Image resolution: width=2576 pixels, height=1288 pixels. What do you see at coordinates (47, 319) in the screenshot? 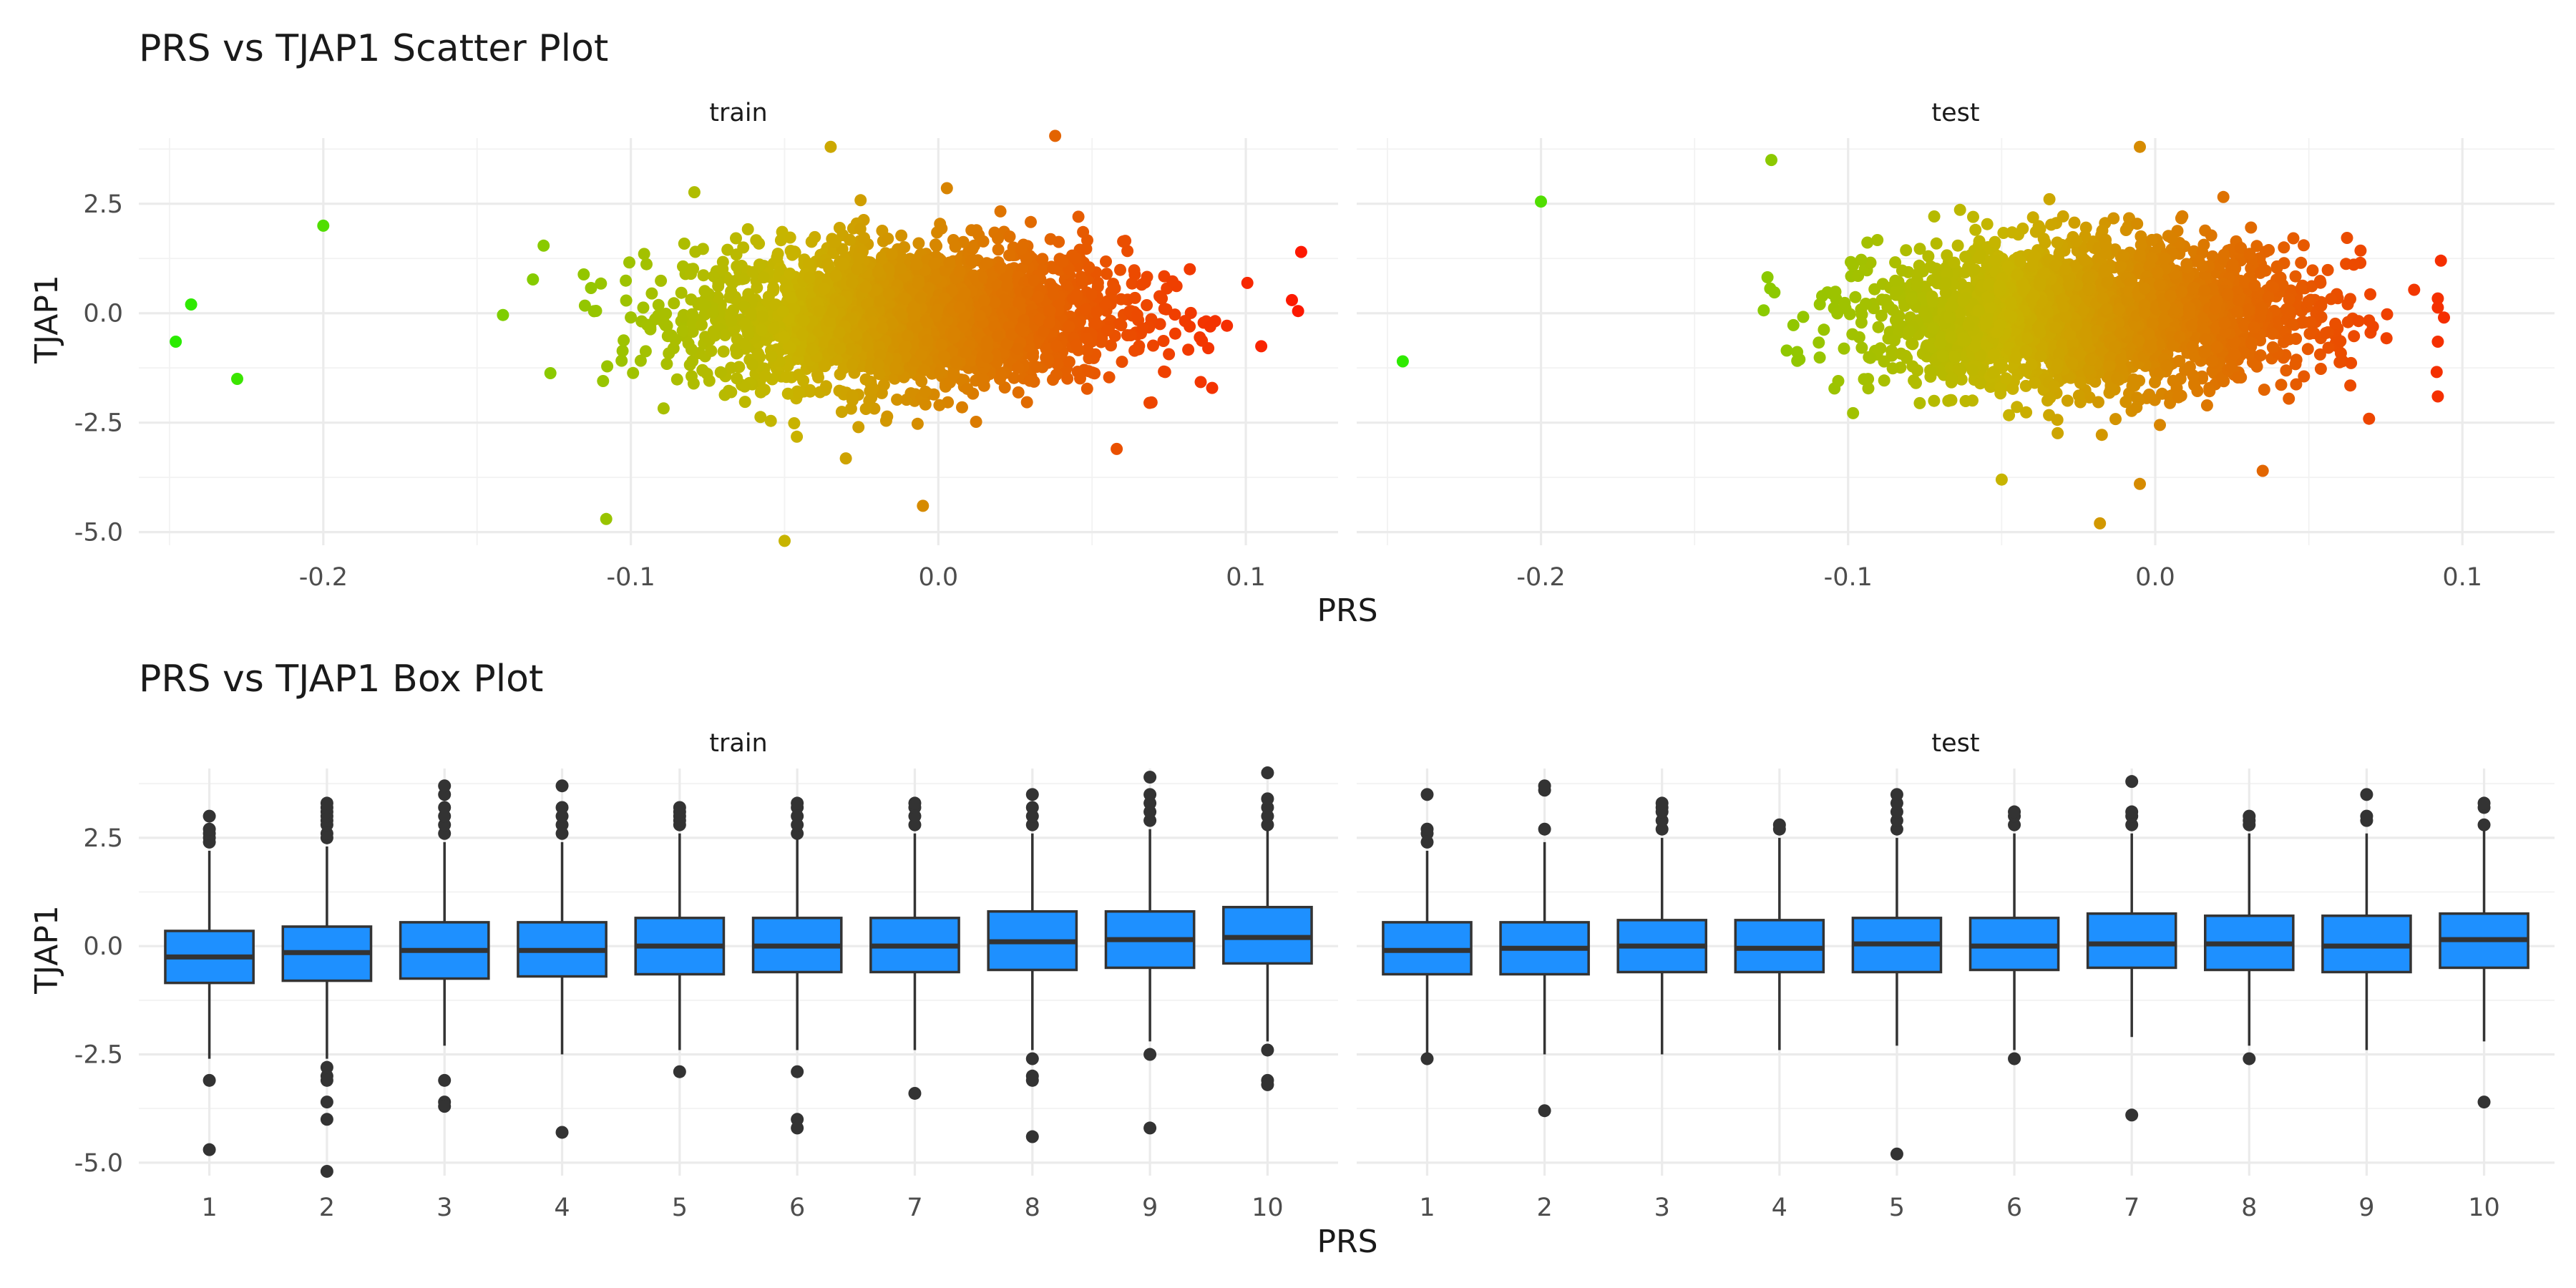
I see `scatter-y-axis-title: TJAP1` at bounding box center [47, 319].